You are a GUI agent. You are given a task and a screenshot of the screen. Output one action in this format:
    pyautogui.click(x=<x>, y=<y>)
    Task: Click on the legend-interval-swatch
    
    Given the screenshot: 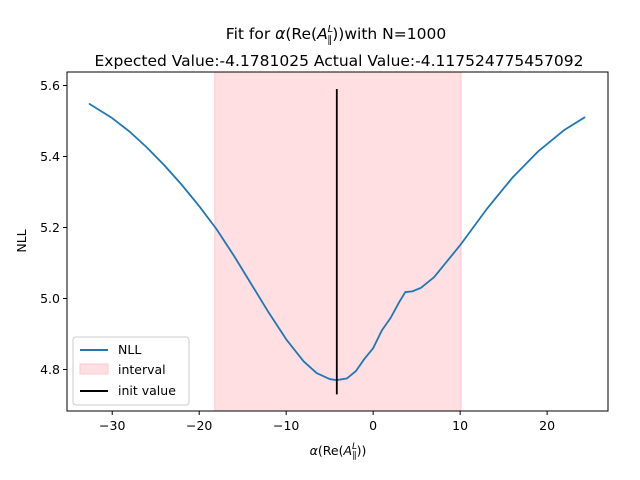 What is the action you would take?
    pyautogui.click(x=94, y=369)
    